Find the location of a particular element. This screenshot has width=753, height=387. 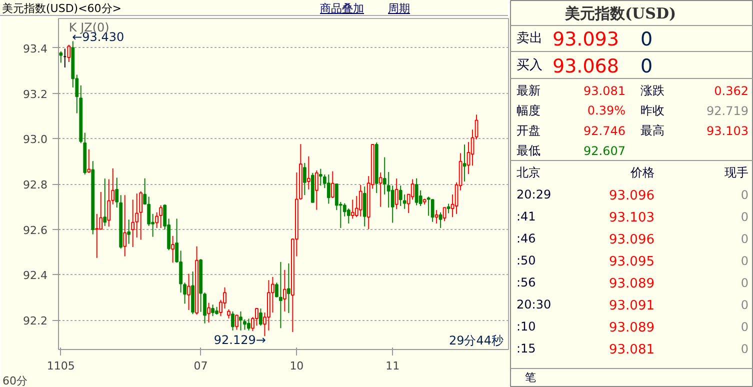

text: 卖出 is located at coordinates (529, 38).